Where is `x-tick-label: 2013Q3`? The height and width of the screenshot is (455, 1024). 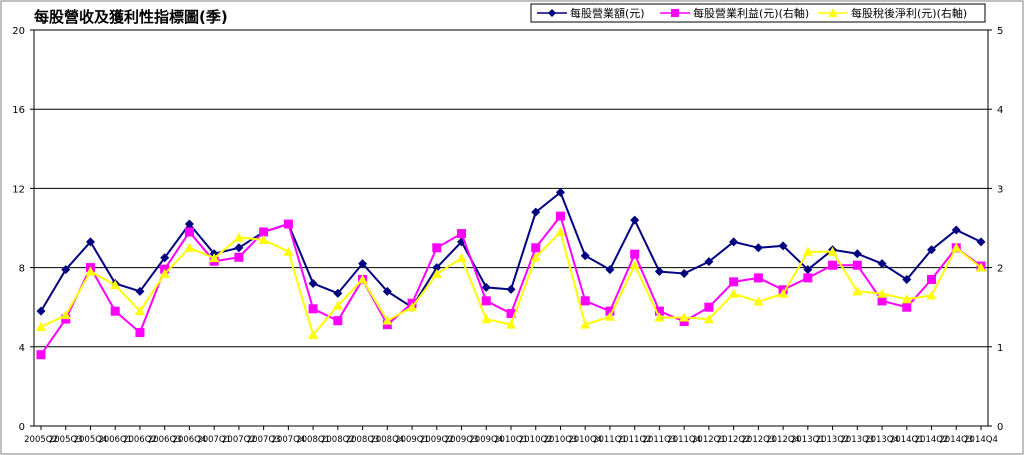 x-tick-label: 2013Q3 is located at coordinates (857, 440).